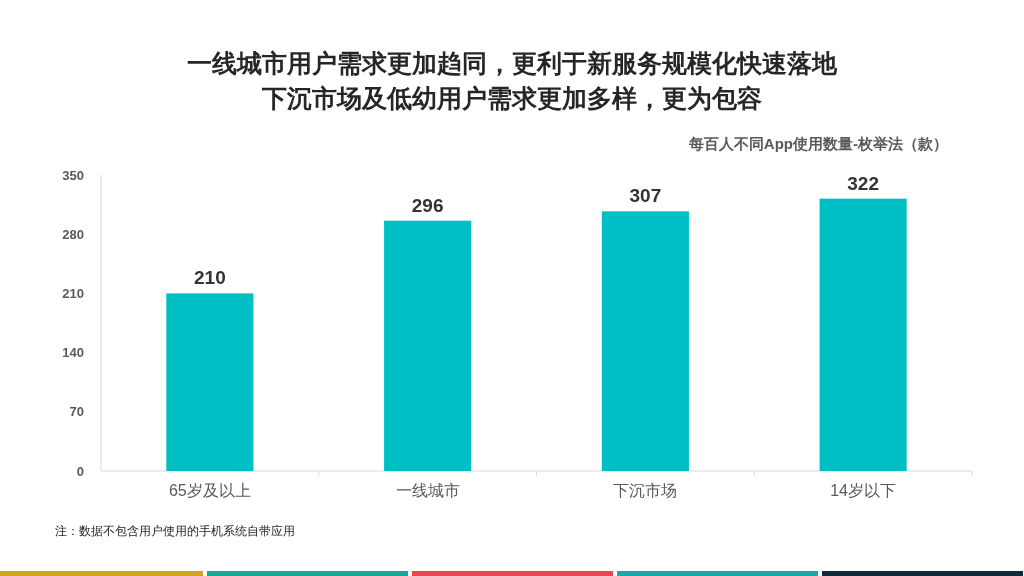 The width and height of the screenshot is (1024, 576). What do you see at coordinates (863, 183) in the screenshot?
I see `data-label: 322` at bounding box center [863, 183].